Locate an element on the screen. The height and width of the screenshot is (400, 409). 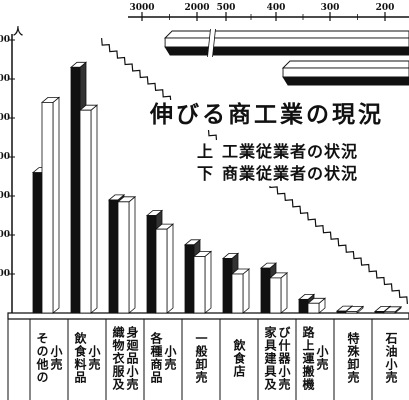
category-label-line: 各種商品 is located at coordinates (156, 358).